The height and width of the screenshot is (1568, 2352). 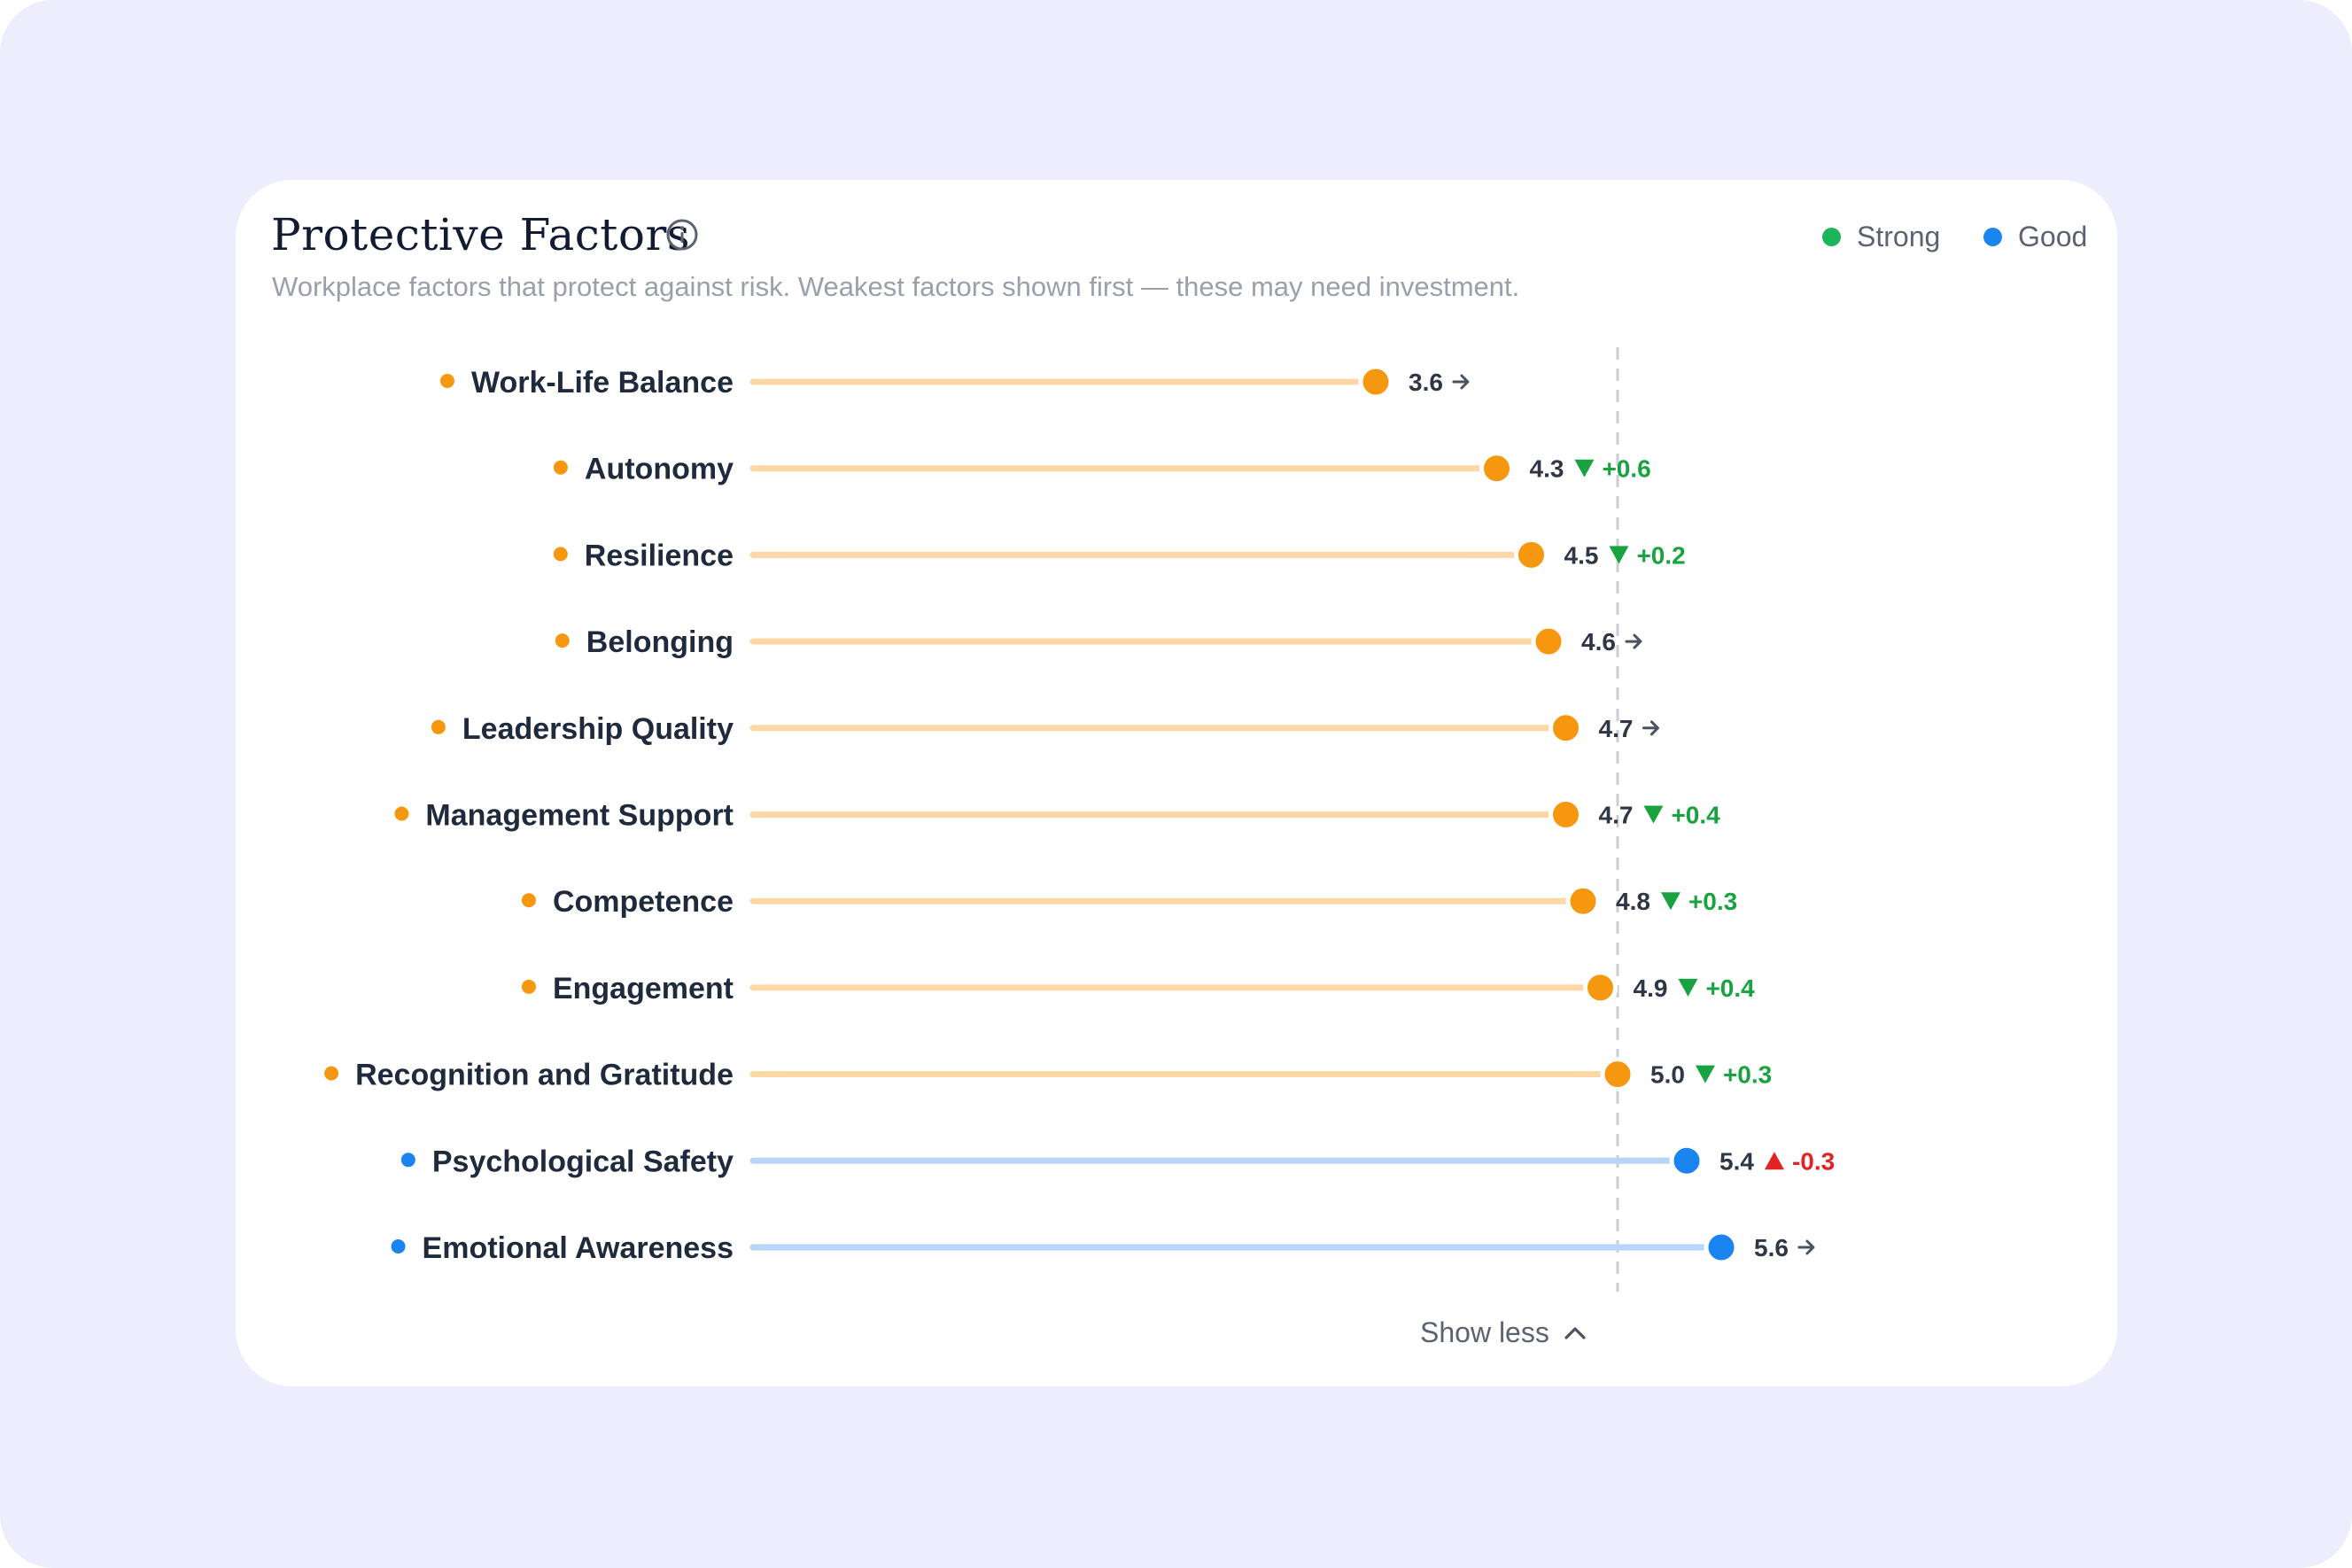 I want to click on factor-value: 5.4, so click(x=1736, y=1161).